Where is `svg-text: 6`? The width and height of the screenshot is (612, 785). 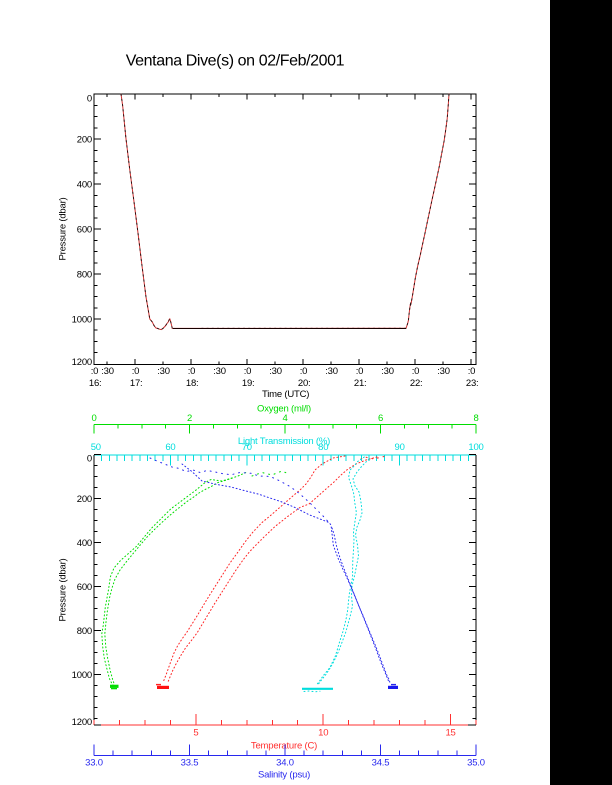 svg-text: 6 is located at coordinates (380, 418).